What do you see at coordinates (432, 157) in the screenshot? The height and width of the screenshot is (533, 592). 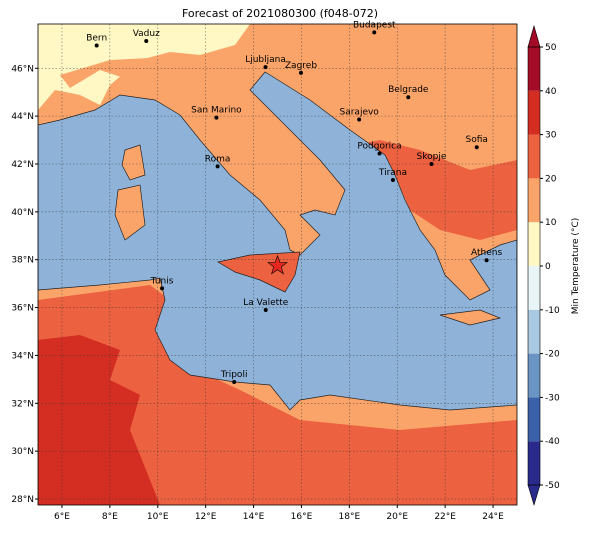 I see `city-label: Skopje` at bounding box center [432, 157].